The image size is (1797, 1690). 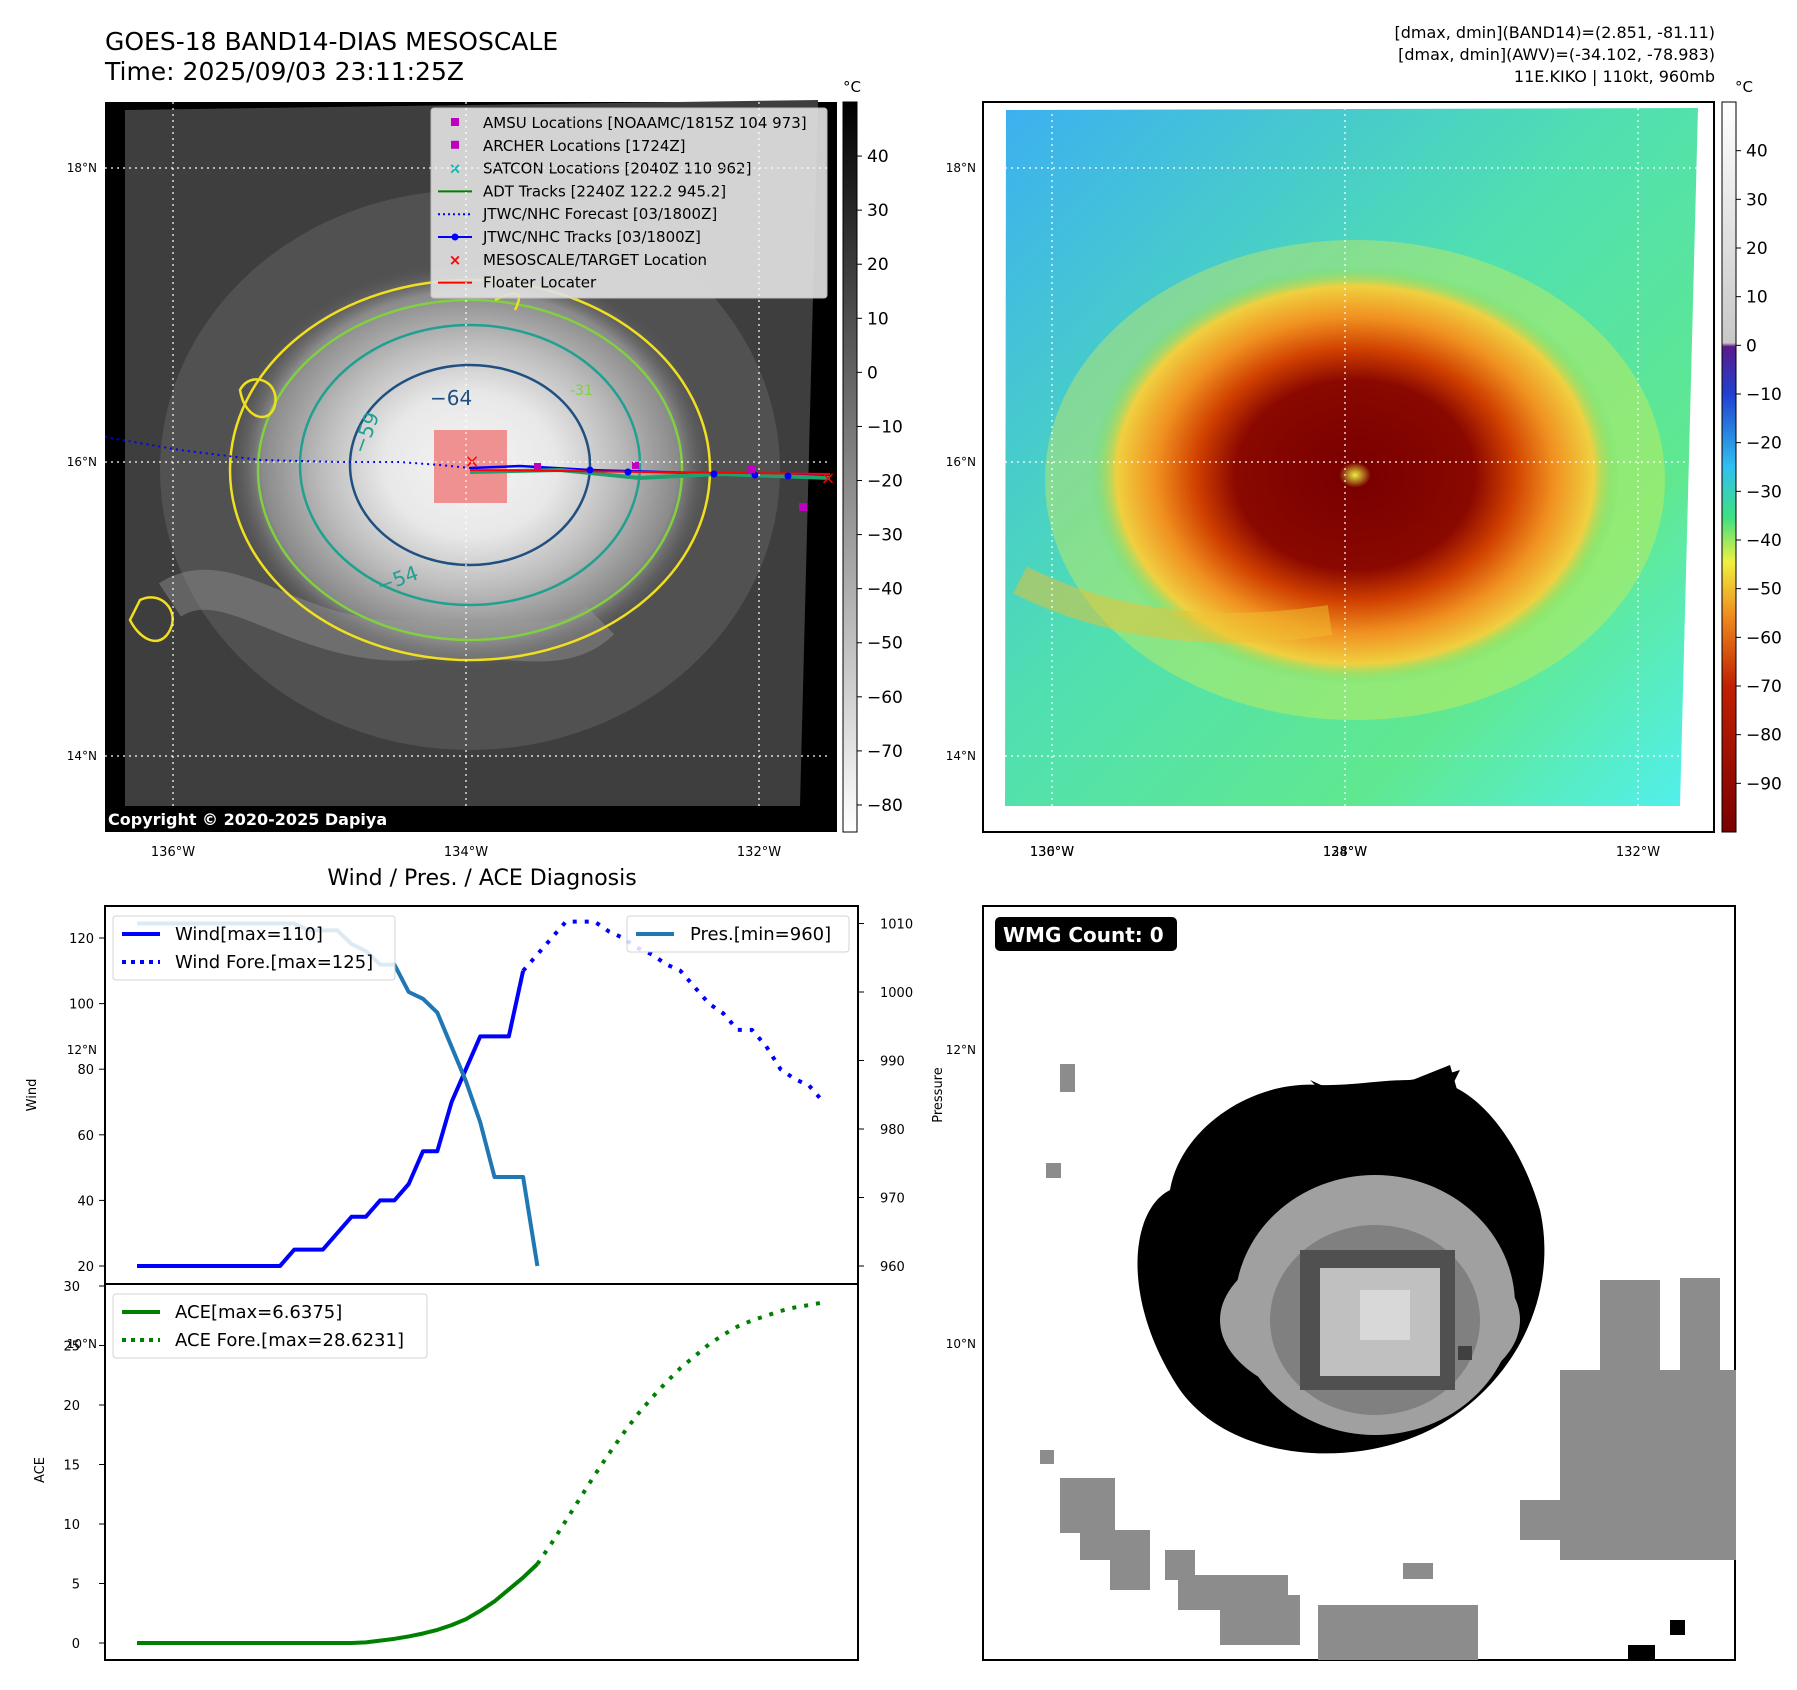 I want to click on lat-tick-label: 10°N, so click(x=961, y=1344).